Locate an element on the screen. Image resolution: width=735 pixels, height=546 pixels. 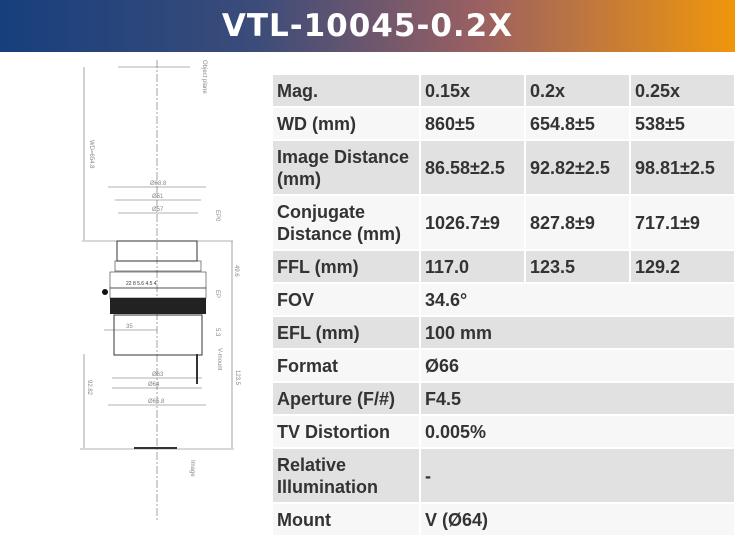
dim-64: Ø64 is located at coordinates (154, 385).